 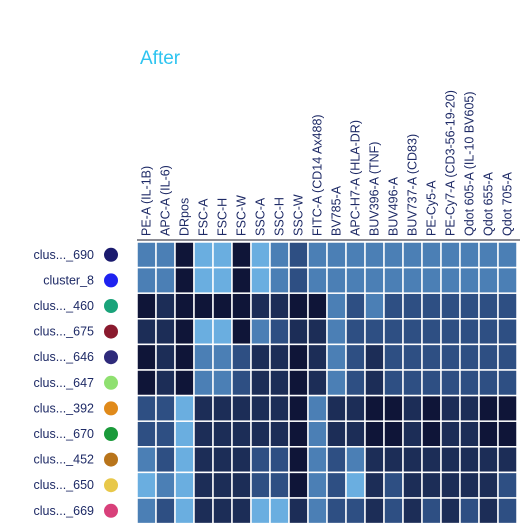 I want to click on row-label: clus..._690, so click(x=64, y=255).